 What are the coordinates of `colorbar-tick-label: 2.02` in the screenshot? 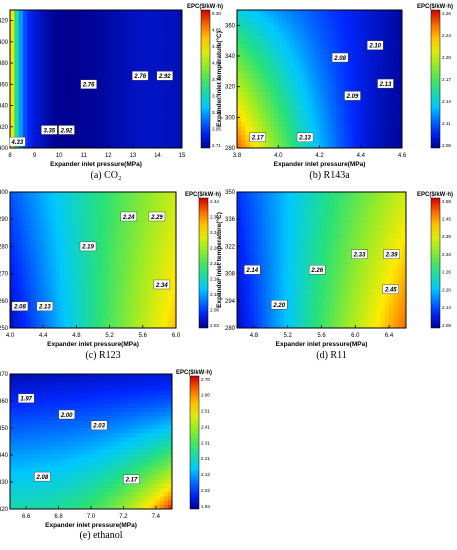 It's located at (205, 490).